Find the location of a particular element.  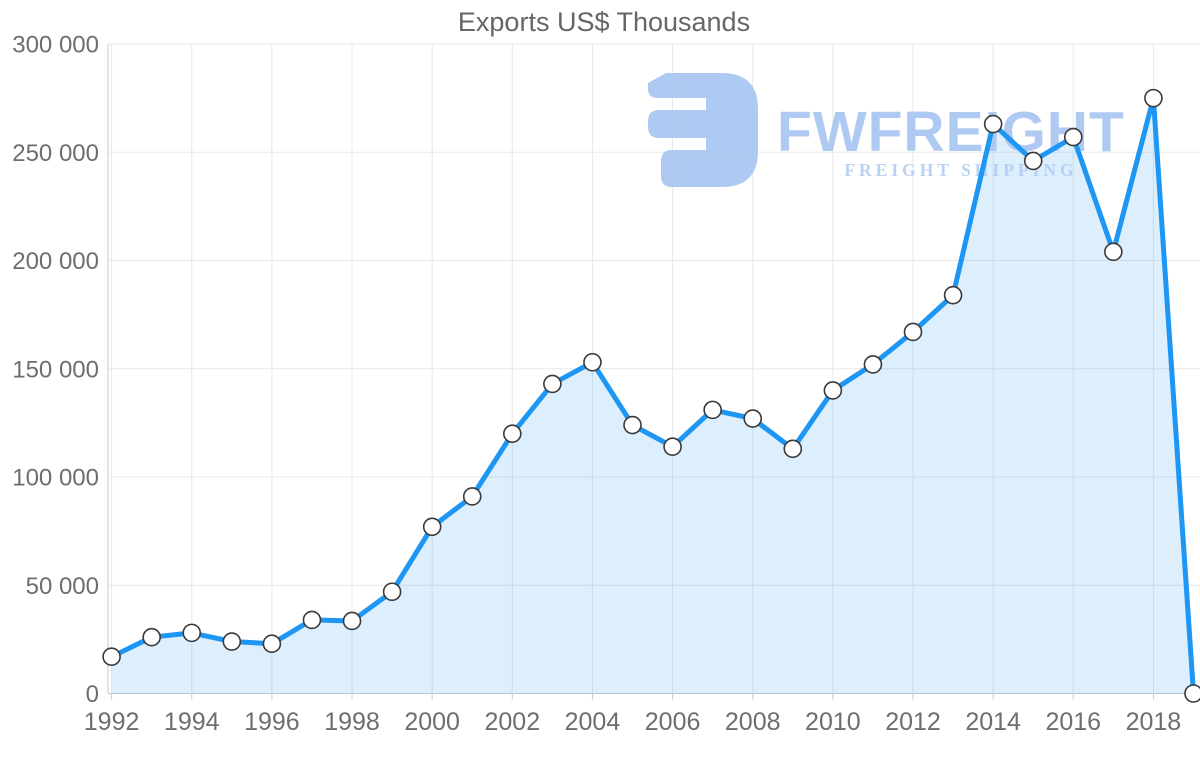

x-tick-label: 1998 is located at coordinates (352, 722).